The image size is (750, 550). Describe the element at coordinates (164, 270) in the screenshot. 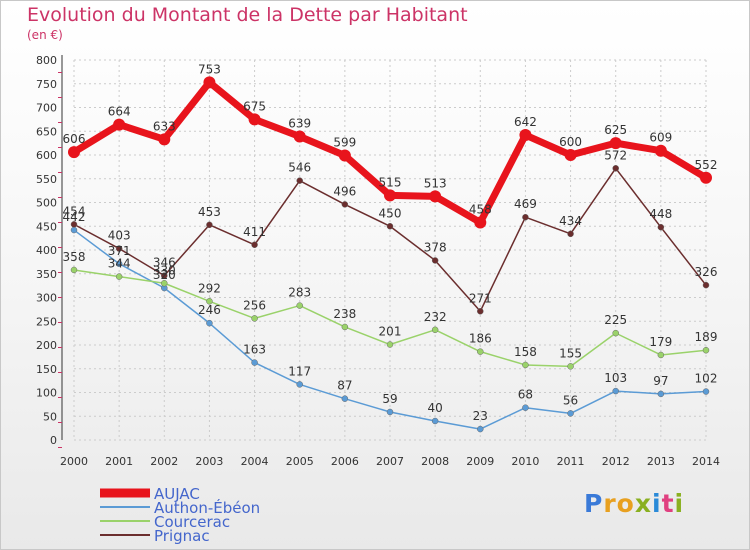

I see `data-label: 330` at that location.